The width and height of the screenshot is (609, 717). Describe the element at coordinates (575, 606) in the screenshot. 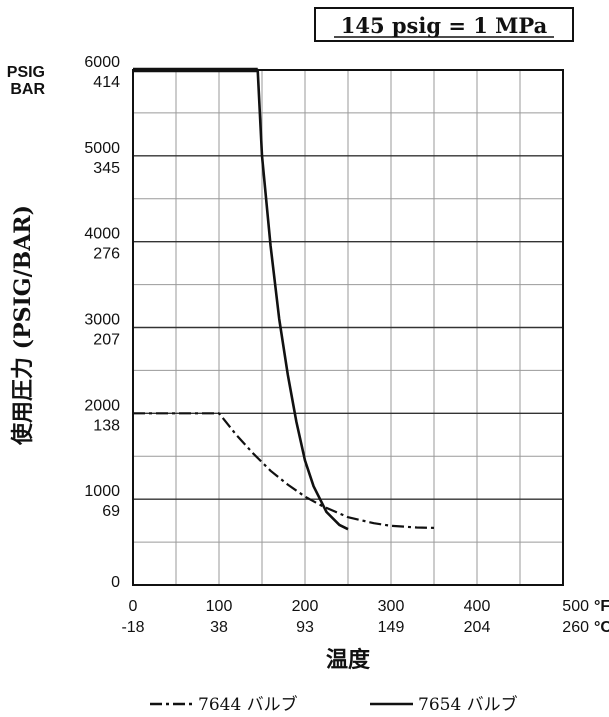

I see `x-tick-label-f: 500` at that location.